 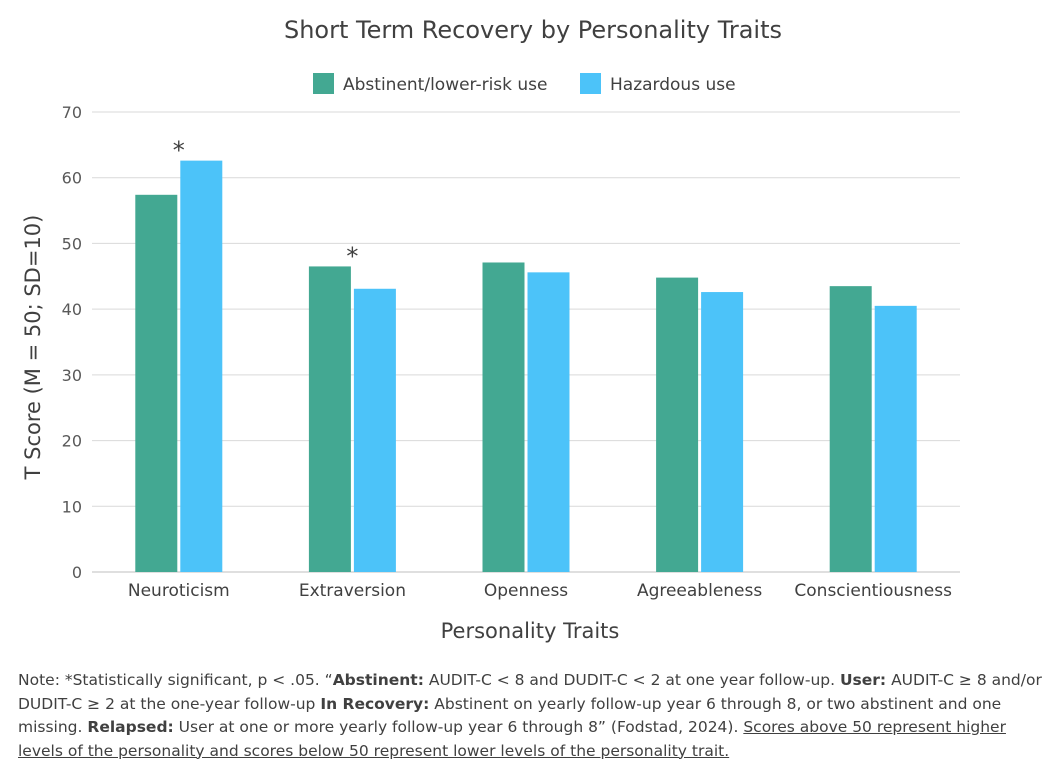 What do you see at coordinates (33, 348) in the screenshot?
I see `y-axis-title: T Score (M = 50; SD=10)` at bounding box center [33, 348].